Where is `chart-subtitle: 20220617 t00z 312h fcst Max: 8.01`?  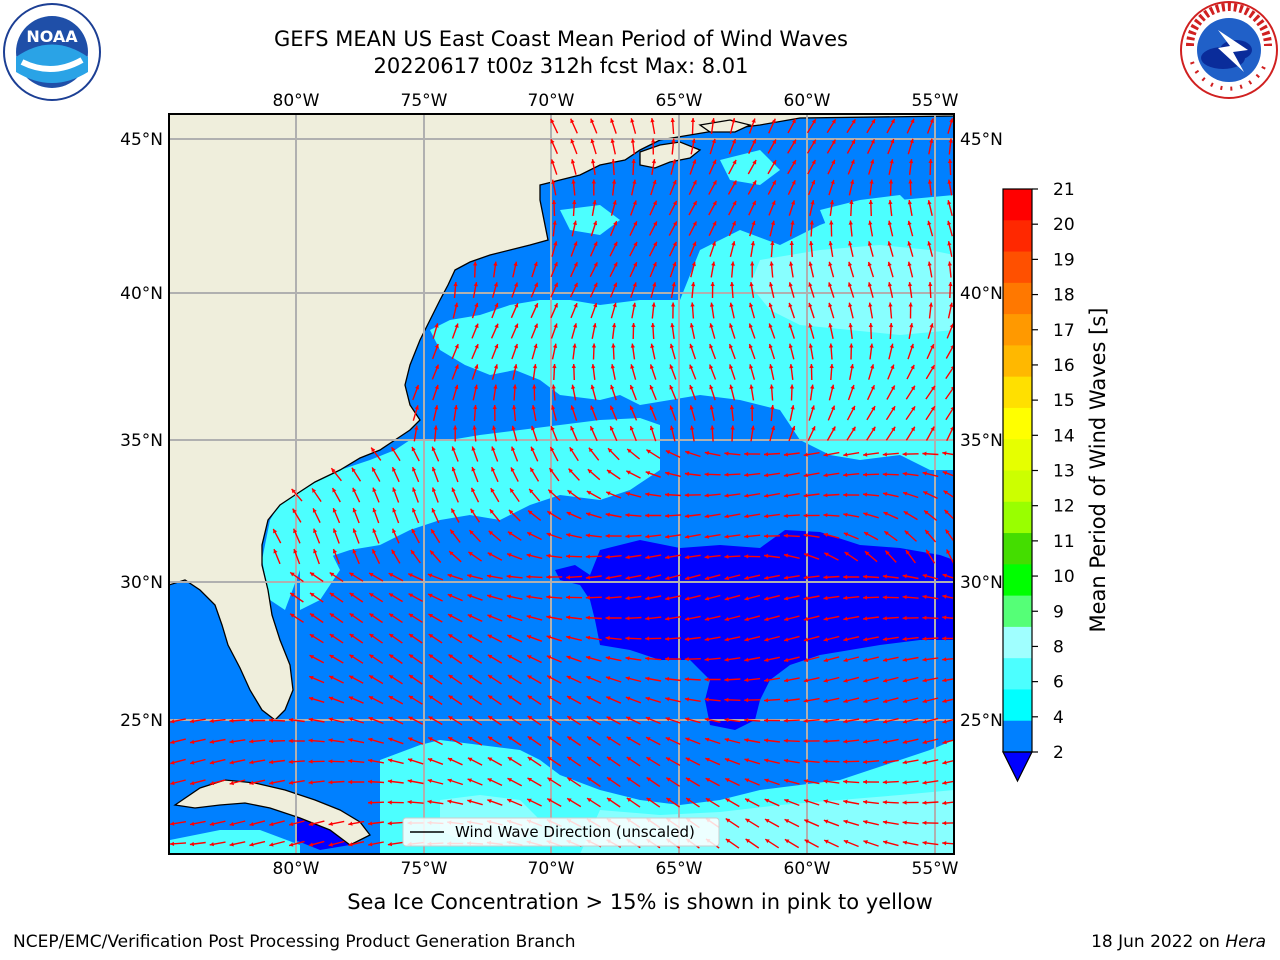
chart-subtitle: 20220617 t00z 312h fcst Max: 8.01 is located at coordinates (561, 66).